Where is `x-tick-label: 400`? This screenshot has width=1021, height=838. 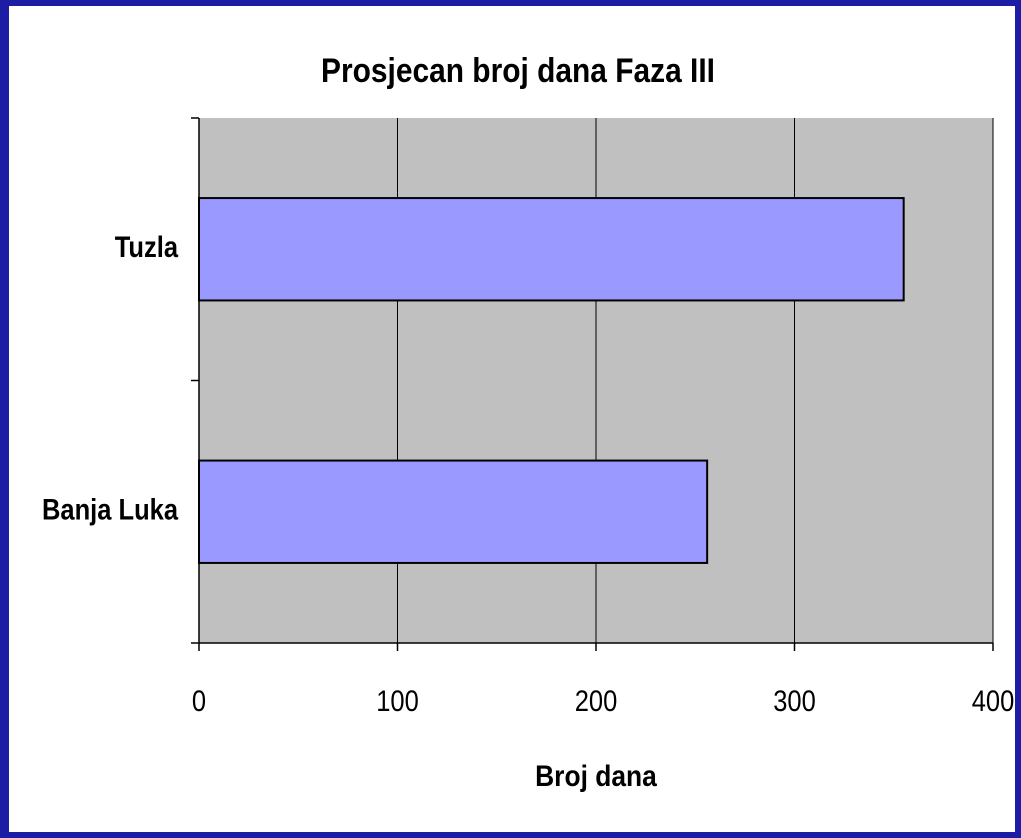 x-tick-label: 400 is located at coordinates (993, 700).